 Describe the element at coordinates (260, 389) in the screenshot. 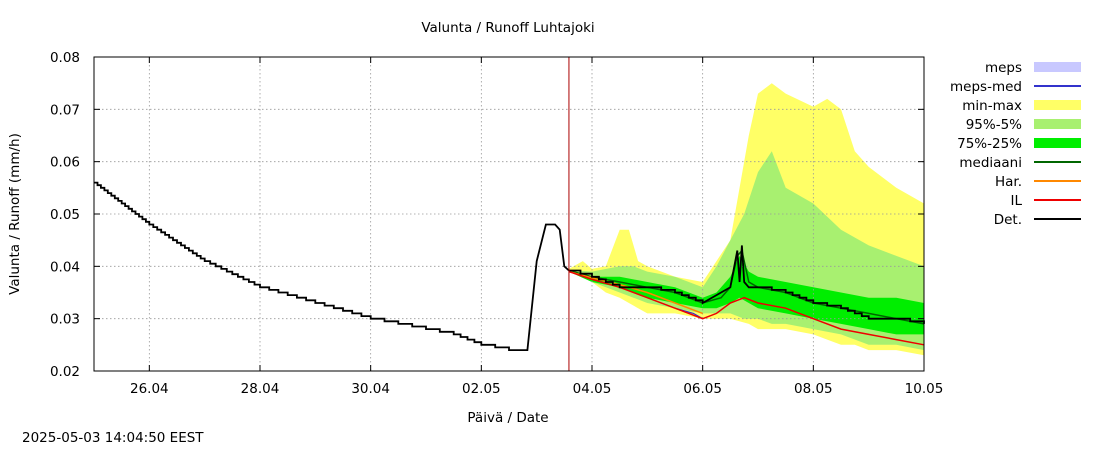

I see `x-tick-label: 28.04` at that location.